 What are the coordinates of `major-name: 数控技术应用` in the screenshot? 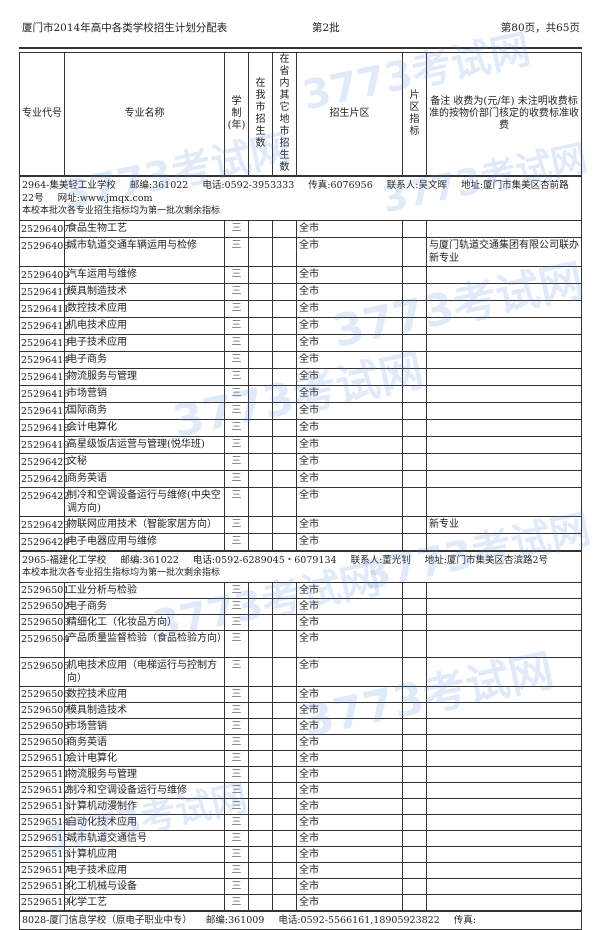 It's located at (144, 309).